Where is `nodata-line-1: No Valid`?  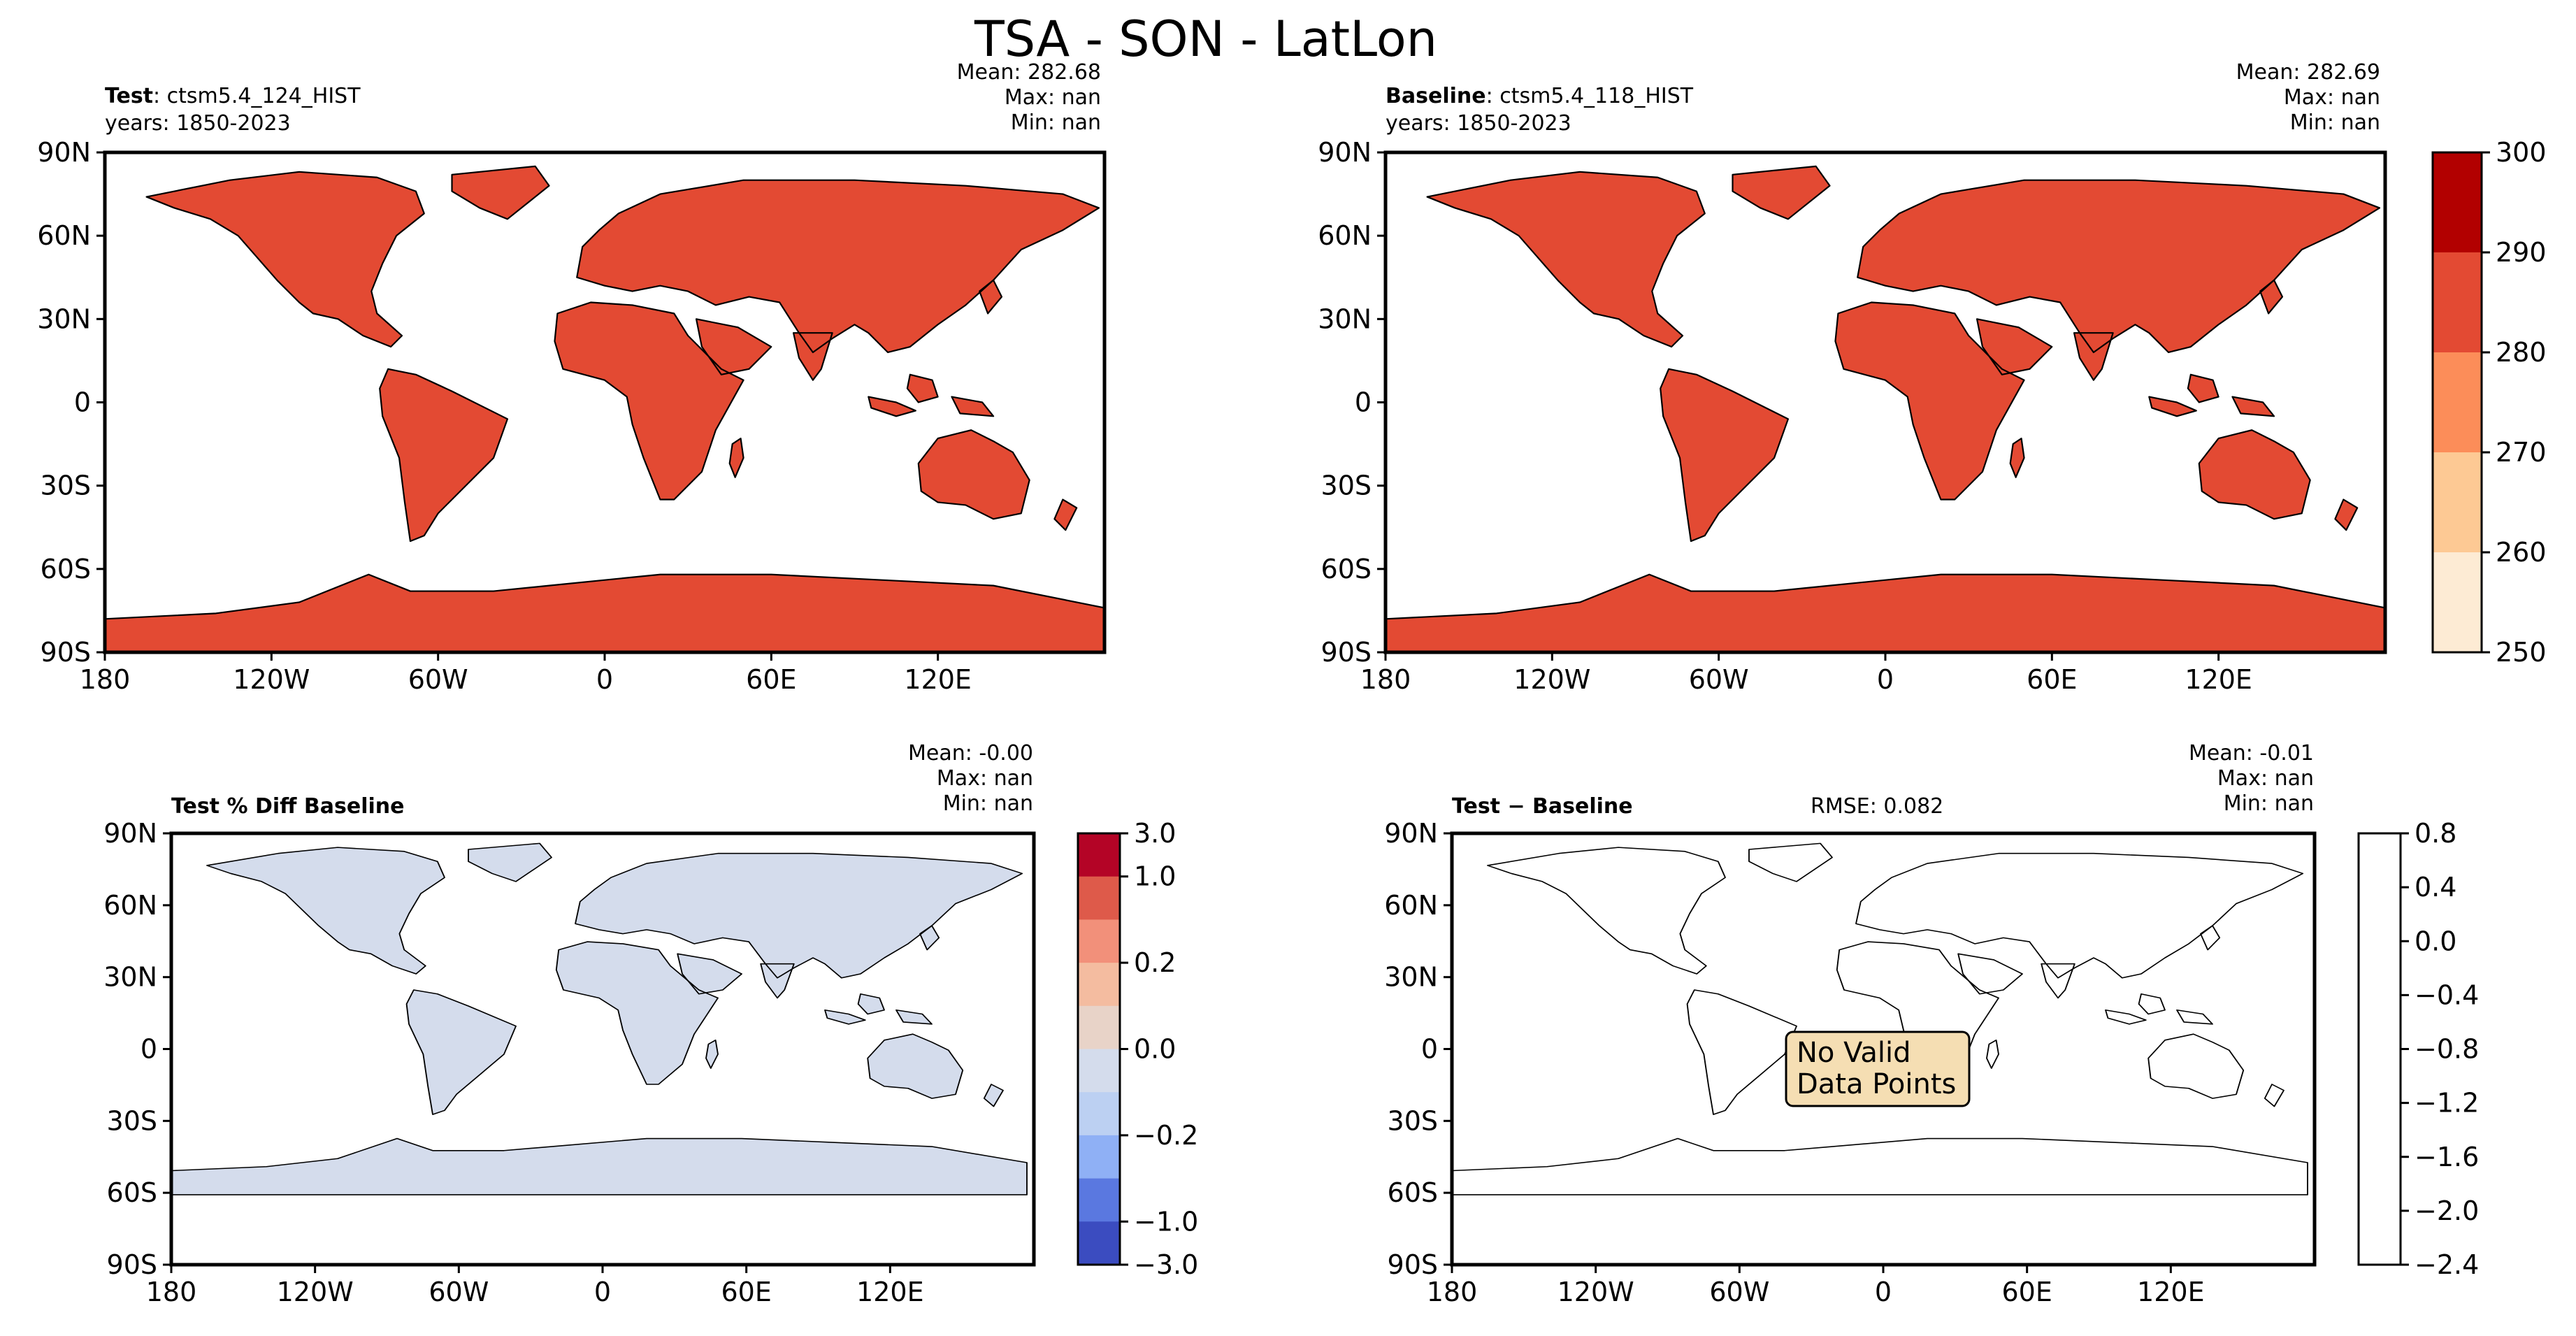
nodata-line-1: No Valid is located at coordinates (1854, 1053).